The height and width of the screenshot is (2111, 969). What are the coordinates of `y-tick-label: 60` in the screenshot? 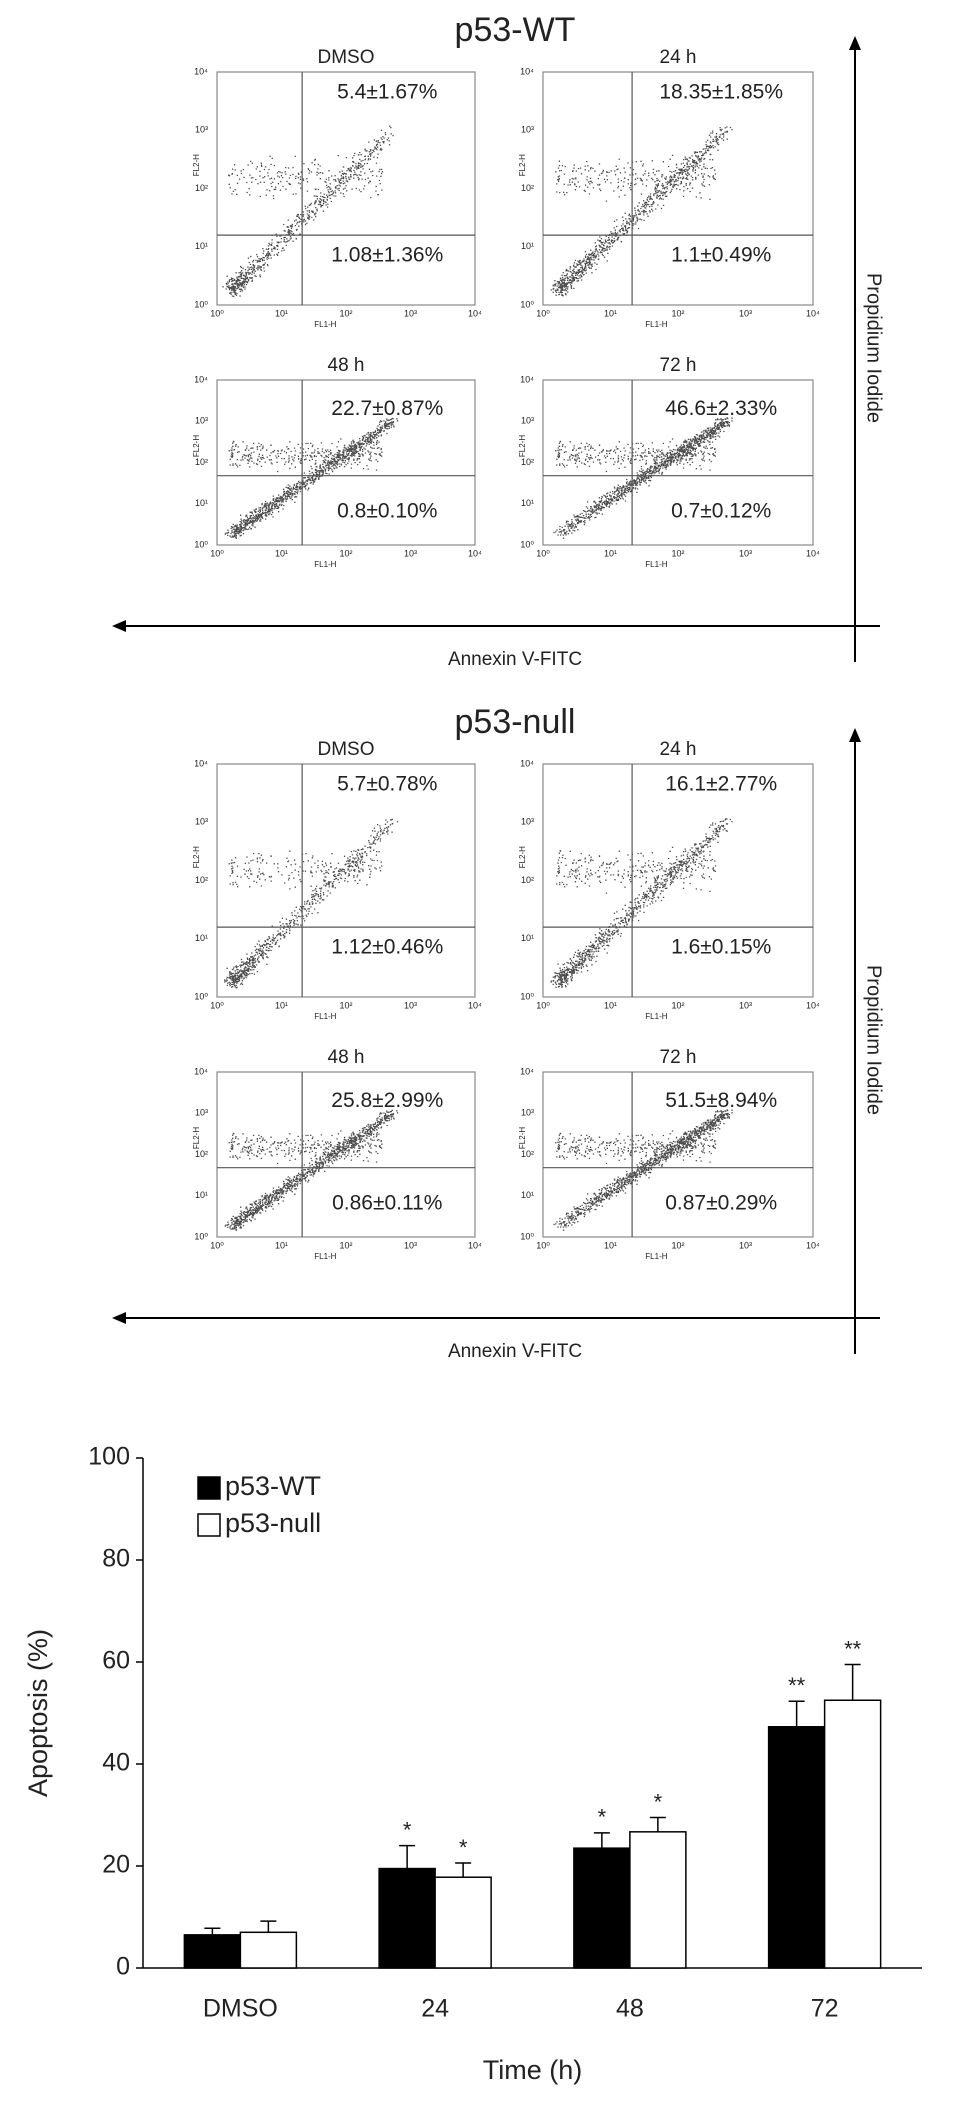 It's located at (116, 1661).